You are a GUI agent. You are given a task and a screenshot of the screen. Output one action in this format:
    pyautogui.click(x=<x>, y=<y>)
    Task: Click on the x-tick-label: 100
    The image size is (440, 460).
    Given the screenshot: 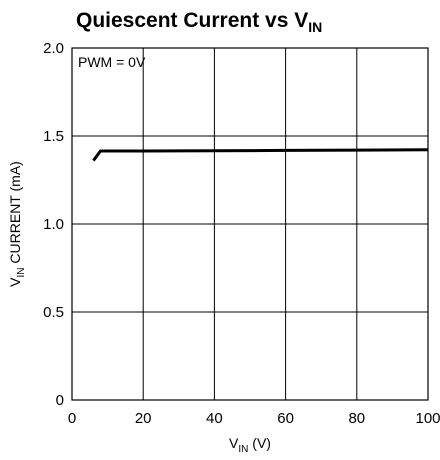 What is the action you would take?
    pyautogui.click(x=427, y=418)
    